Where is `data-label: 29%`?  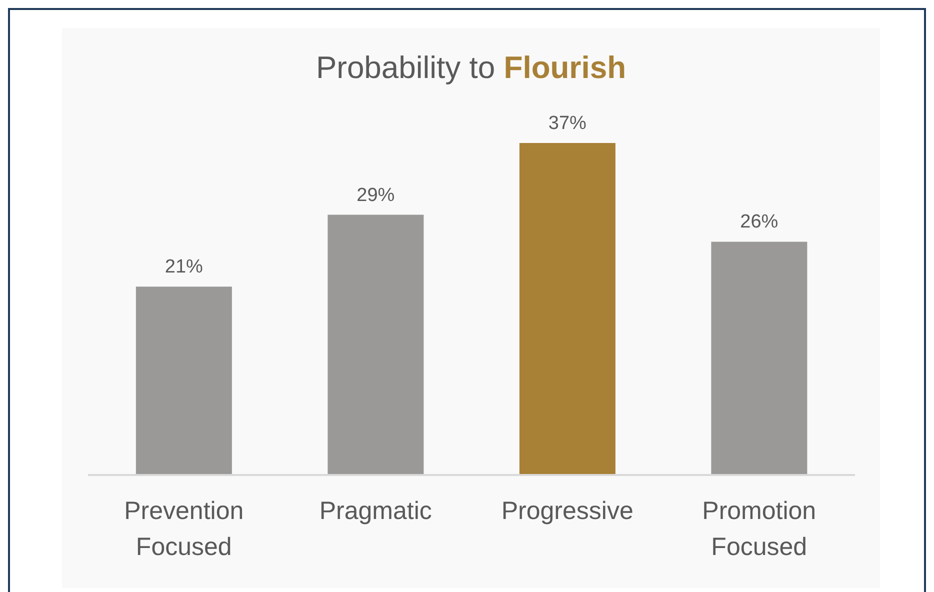 data-label: 29% is located at coordinates (375, 195).